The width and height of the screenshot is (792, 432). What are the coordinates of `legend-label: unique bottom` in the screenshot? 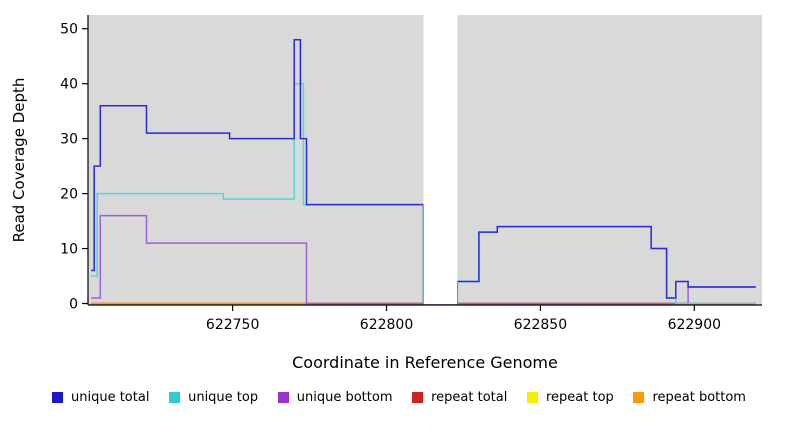 It's located at (344, 397).